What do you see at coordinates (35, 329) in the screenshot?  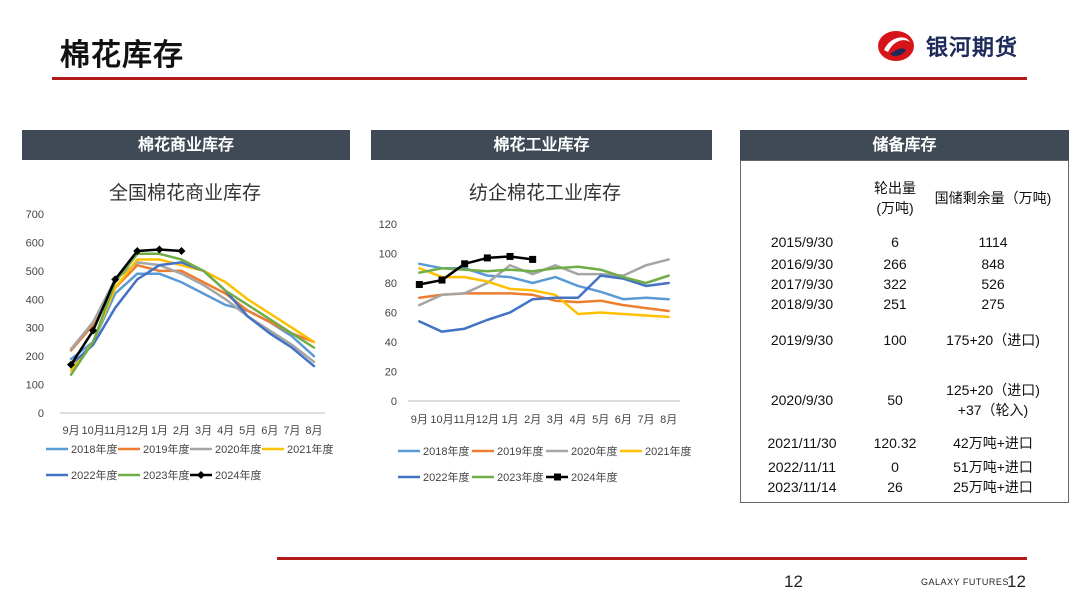 I see `y-tick-label: 300` at bounding box center [35, 329].